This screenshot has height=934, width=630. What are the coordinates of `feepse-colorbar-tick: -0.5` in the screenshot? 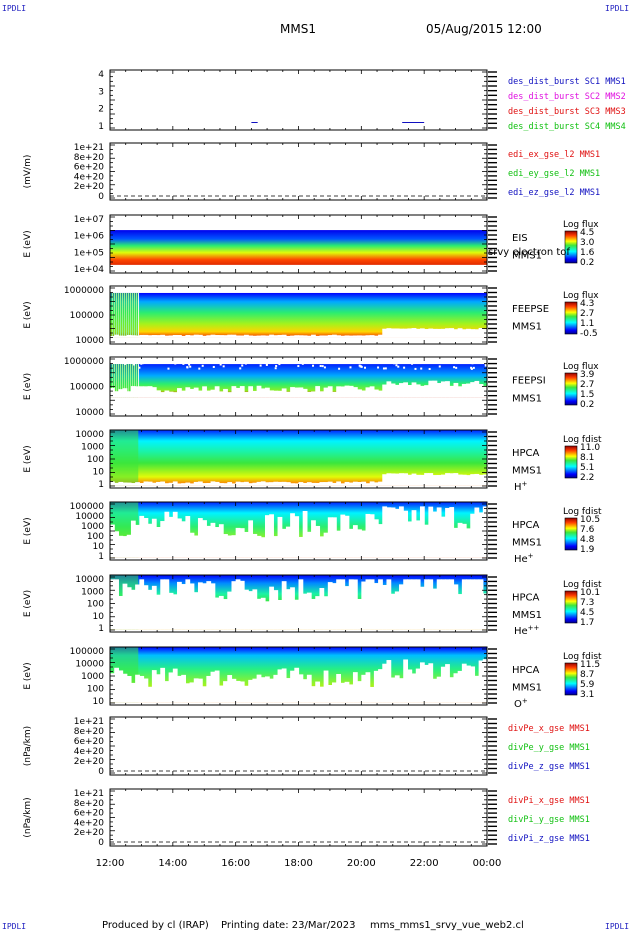 It's located at (589, 334).